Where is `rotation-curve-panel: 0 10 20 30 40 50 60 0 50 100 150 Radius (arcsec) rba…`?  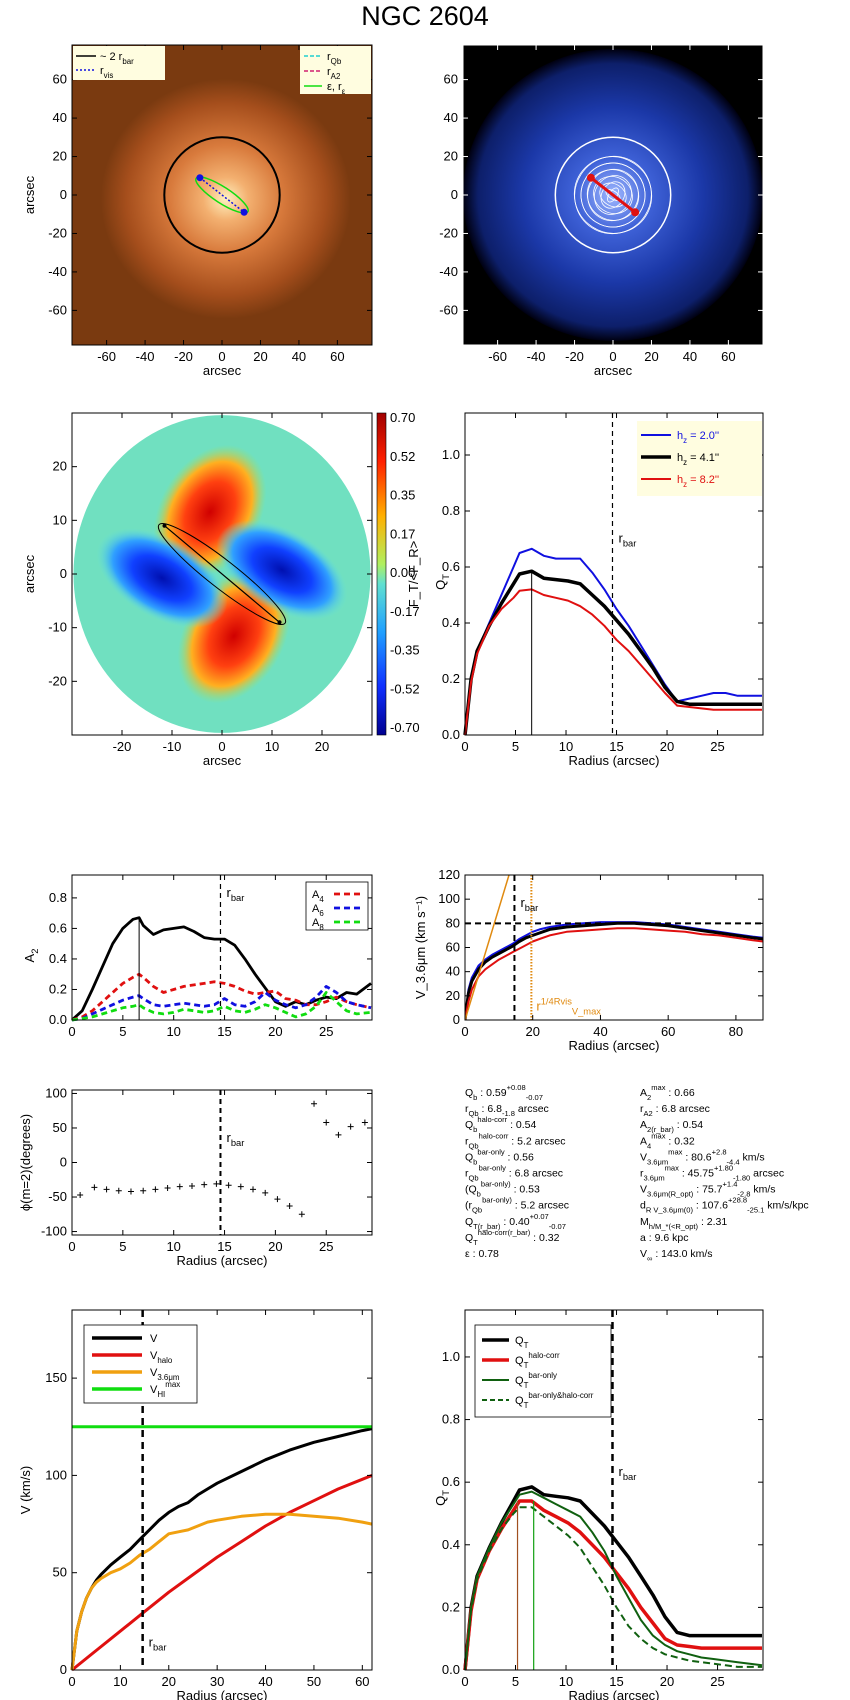
rotation-curve-panel: 0 10 20 30 40 50 60 0 50 100 150 Radius (arcsec) rba… is located at coordinates (195, 1504).